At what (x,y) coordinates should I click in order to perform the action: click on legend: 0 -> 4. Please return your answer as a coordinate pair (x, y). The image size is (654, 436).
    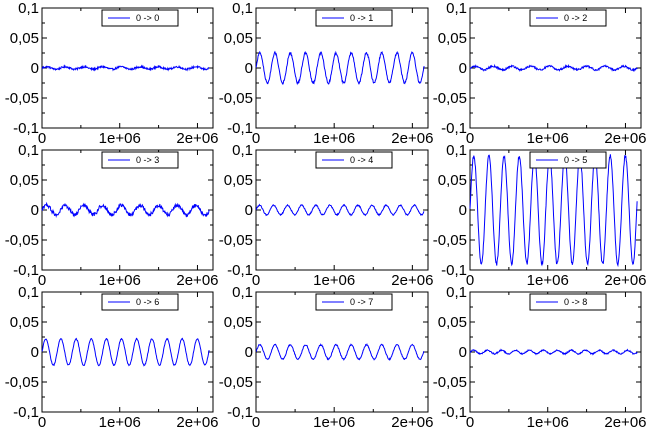
    Looking at the image, I should click on (354, 160).